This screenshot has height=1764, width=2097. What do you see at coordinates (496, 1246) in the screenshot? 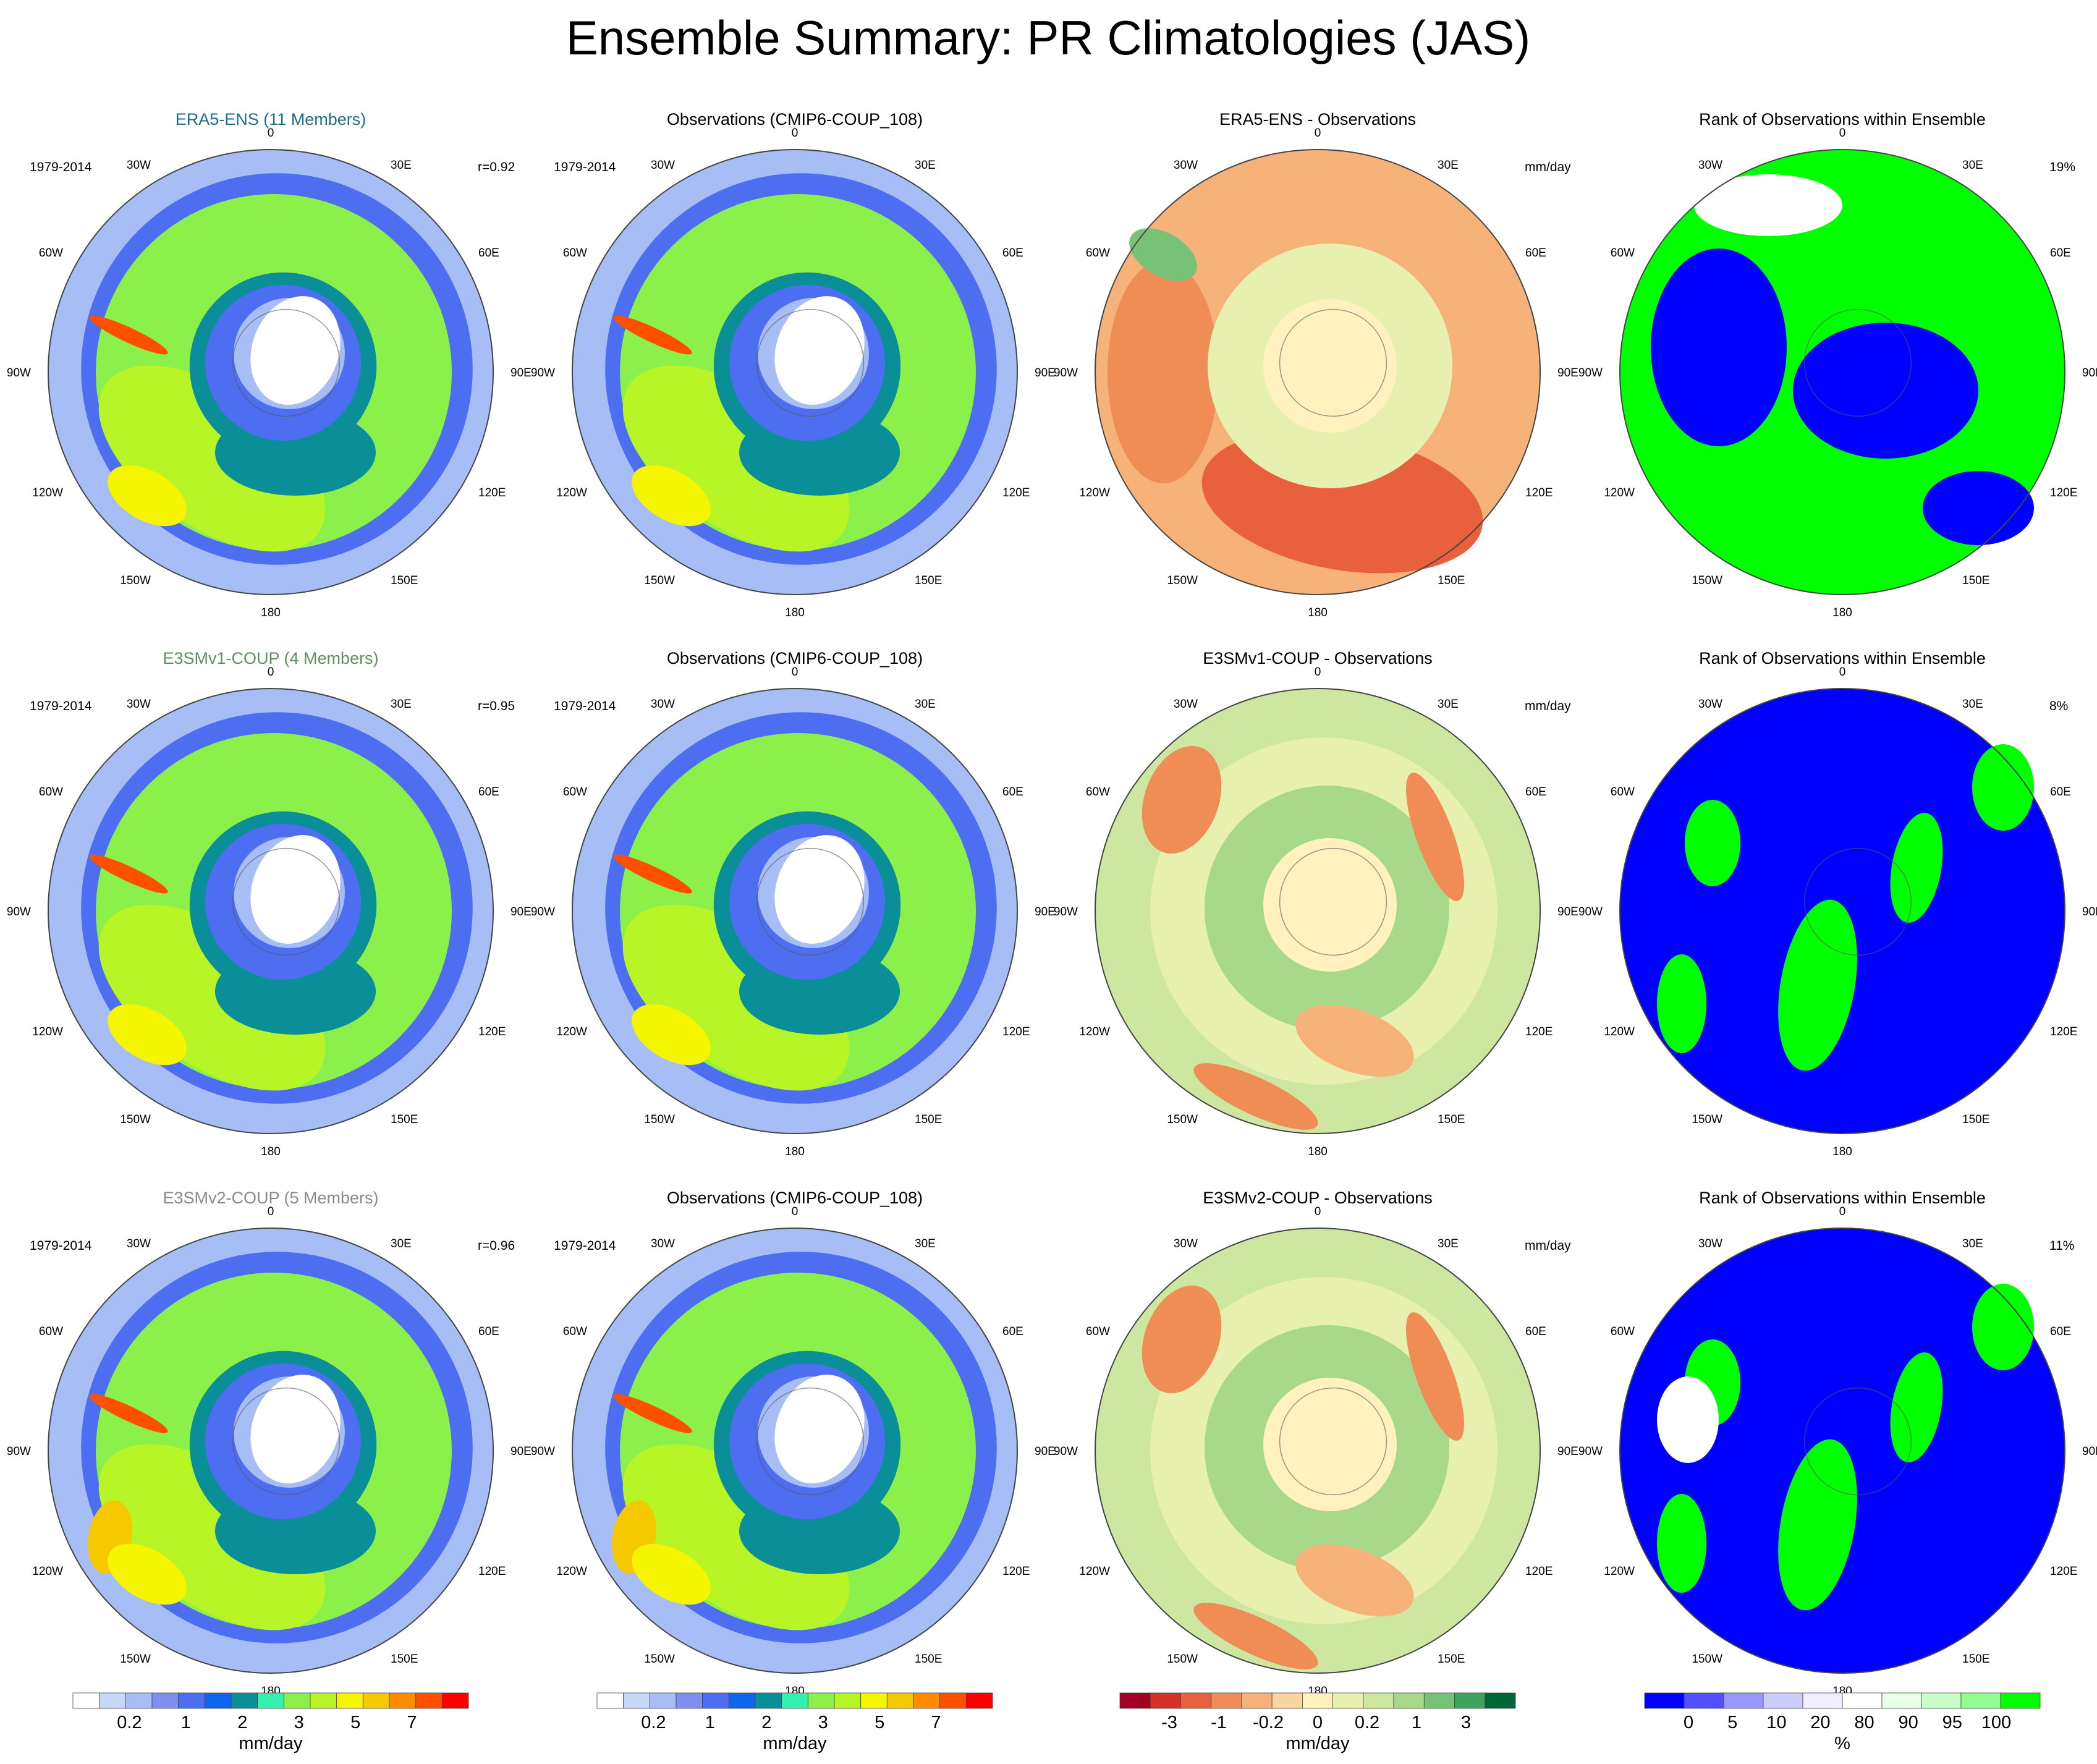
I see `stat-label: r=0.96` at bounding box center [496, 1246].